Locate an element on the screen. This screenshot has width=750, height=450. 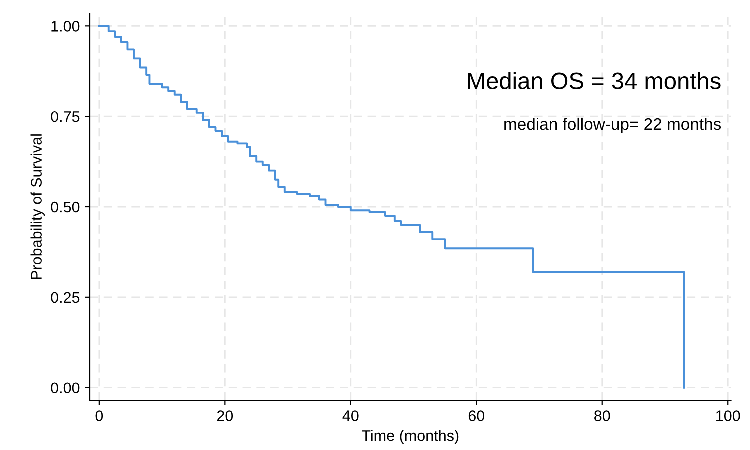
x-tick-label: 0 is located at coordinates (100, 416).